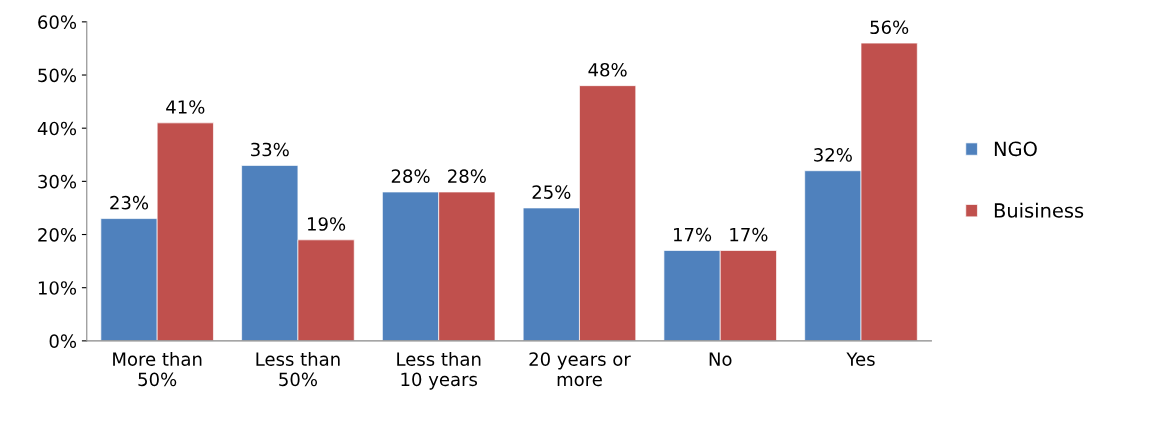 This screenshot has height=437, width=1157. What do you see at coordinates (57, 288) in the screenshot?
I see `y-tick-label: 10%` at bounding box center [57, 288].